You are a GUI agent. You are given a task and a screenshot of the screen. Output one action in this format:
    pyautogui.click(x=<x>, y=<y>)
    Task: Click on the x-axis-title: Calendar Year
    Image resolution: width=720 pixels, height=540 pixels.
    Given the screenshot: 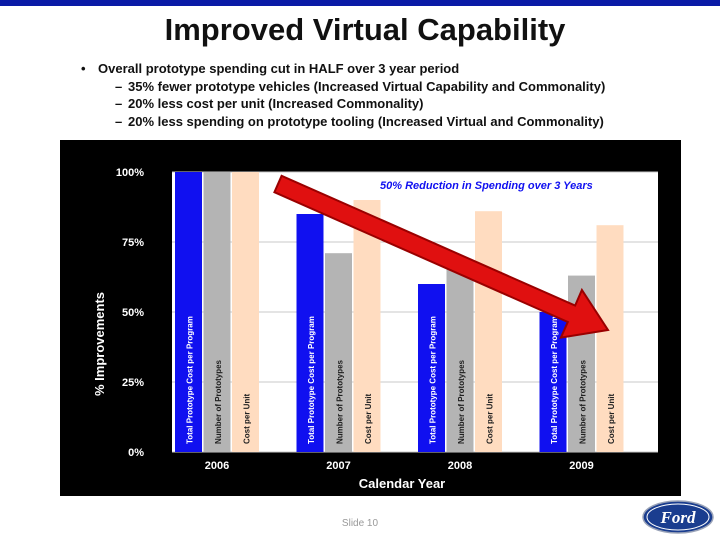 What is the action you would take?
    pyautogui.click(x=402, y=483)
    